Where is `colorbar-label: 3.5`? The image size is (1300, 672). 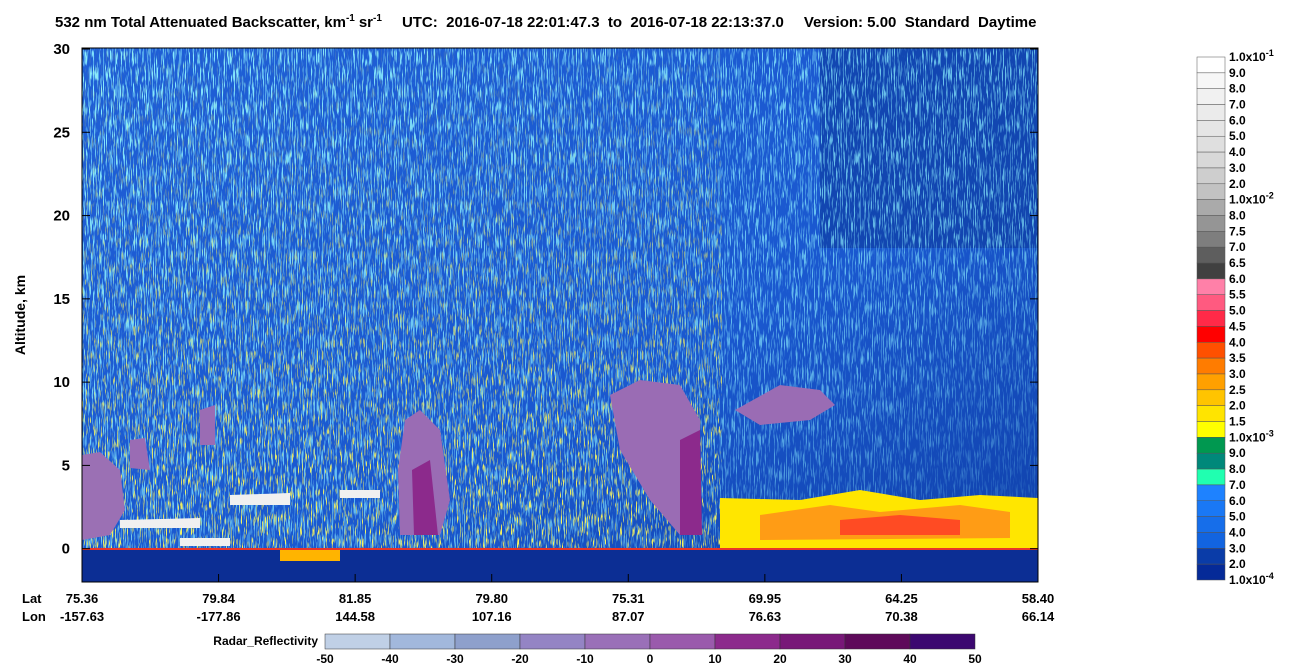
colorbar-label: 3.5 is located at coordinates (1237, 358).